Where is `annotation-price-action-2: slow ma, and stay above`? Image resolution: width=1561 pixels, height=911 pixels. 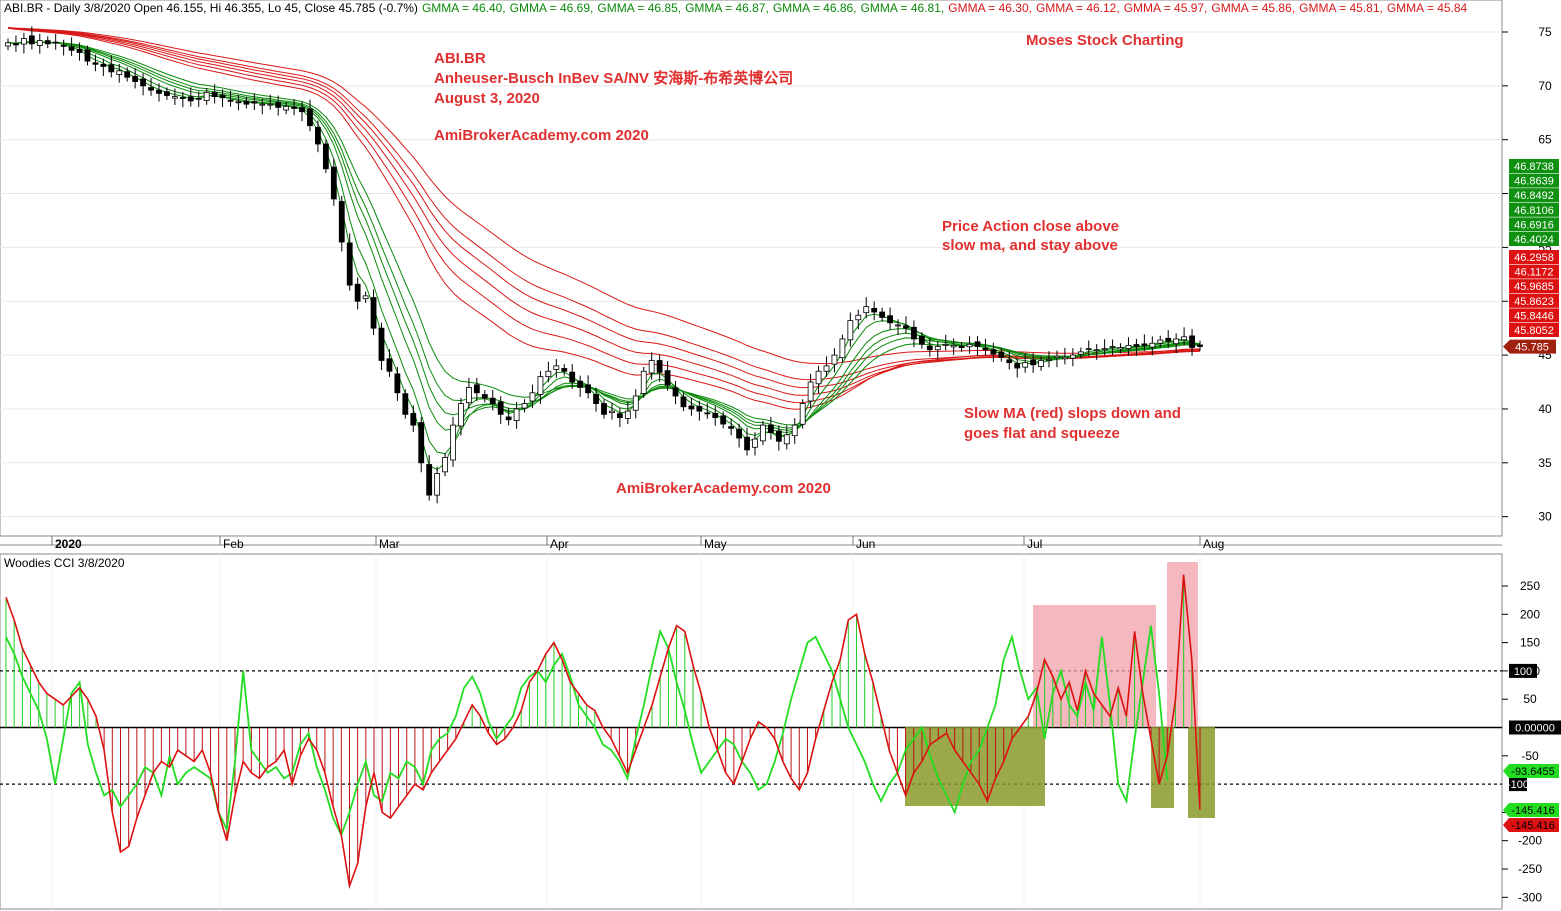 annotation-price-action-2: slow ma, and stay above is located at coordinates (1030, 245).